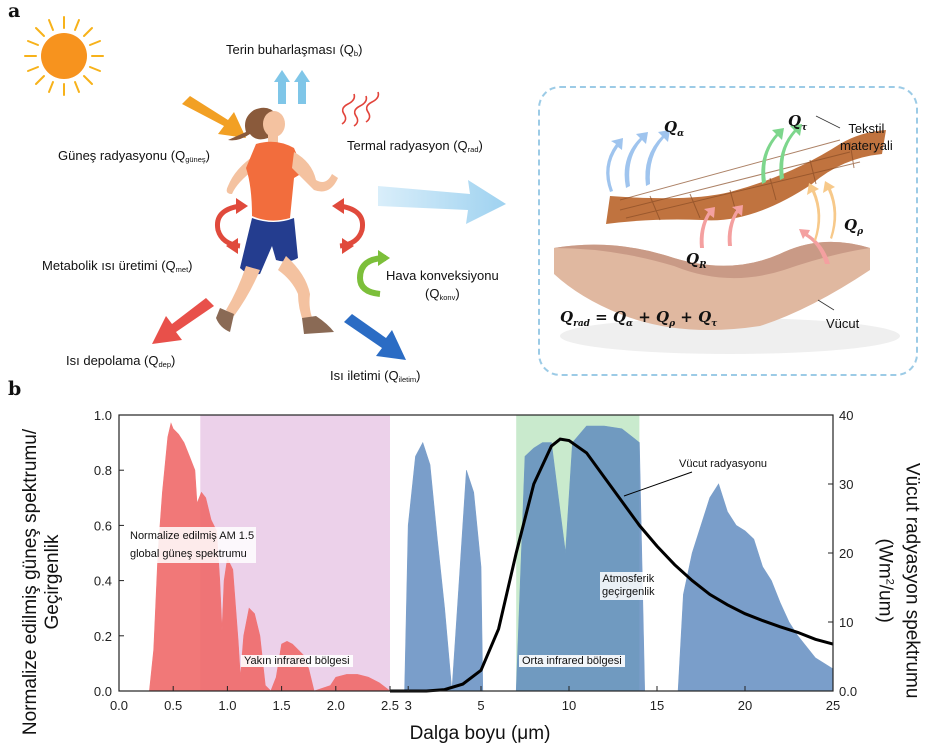 This screenshot has height=754, width=925. Describe the element at coordinates (866, 137) in the screenshot. I see `label-textile-material: Tekstil materyali` at that location.